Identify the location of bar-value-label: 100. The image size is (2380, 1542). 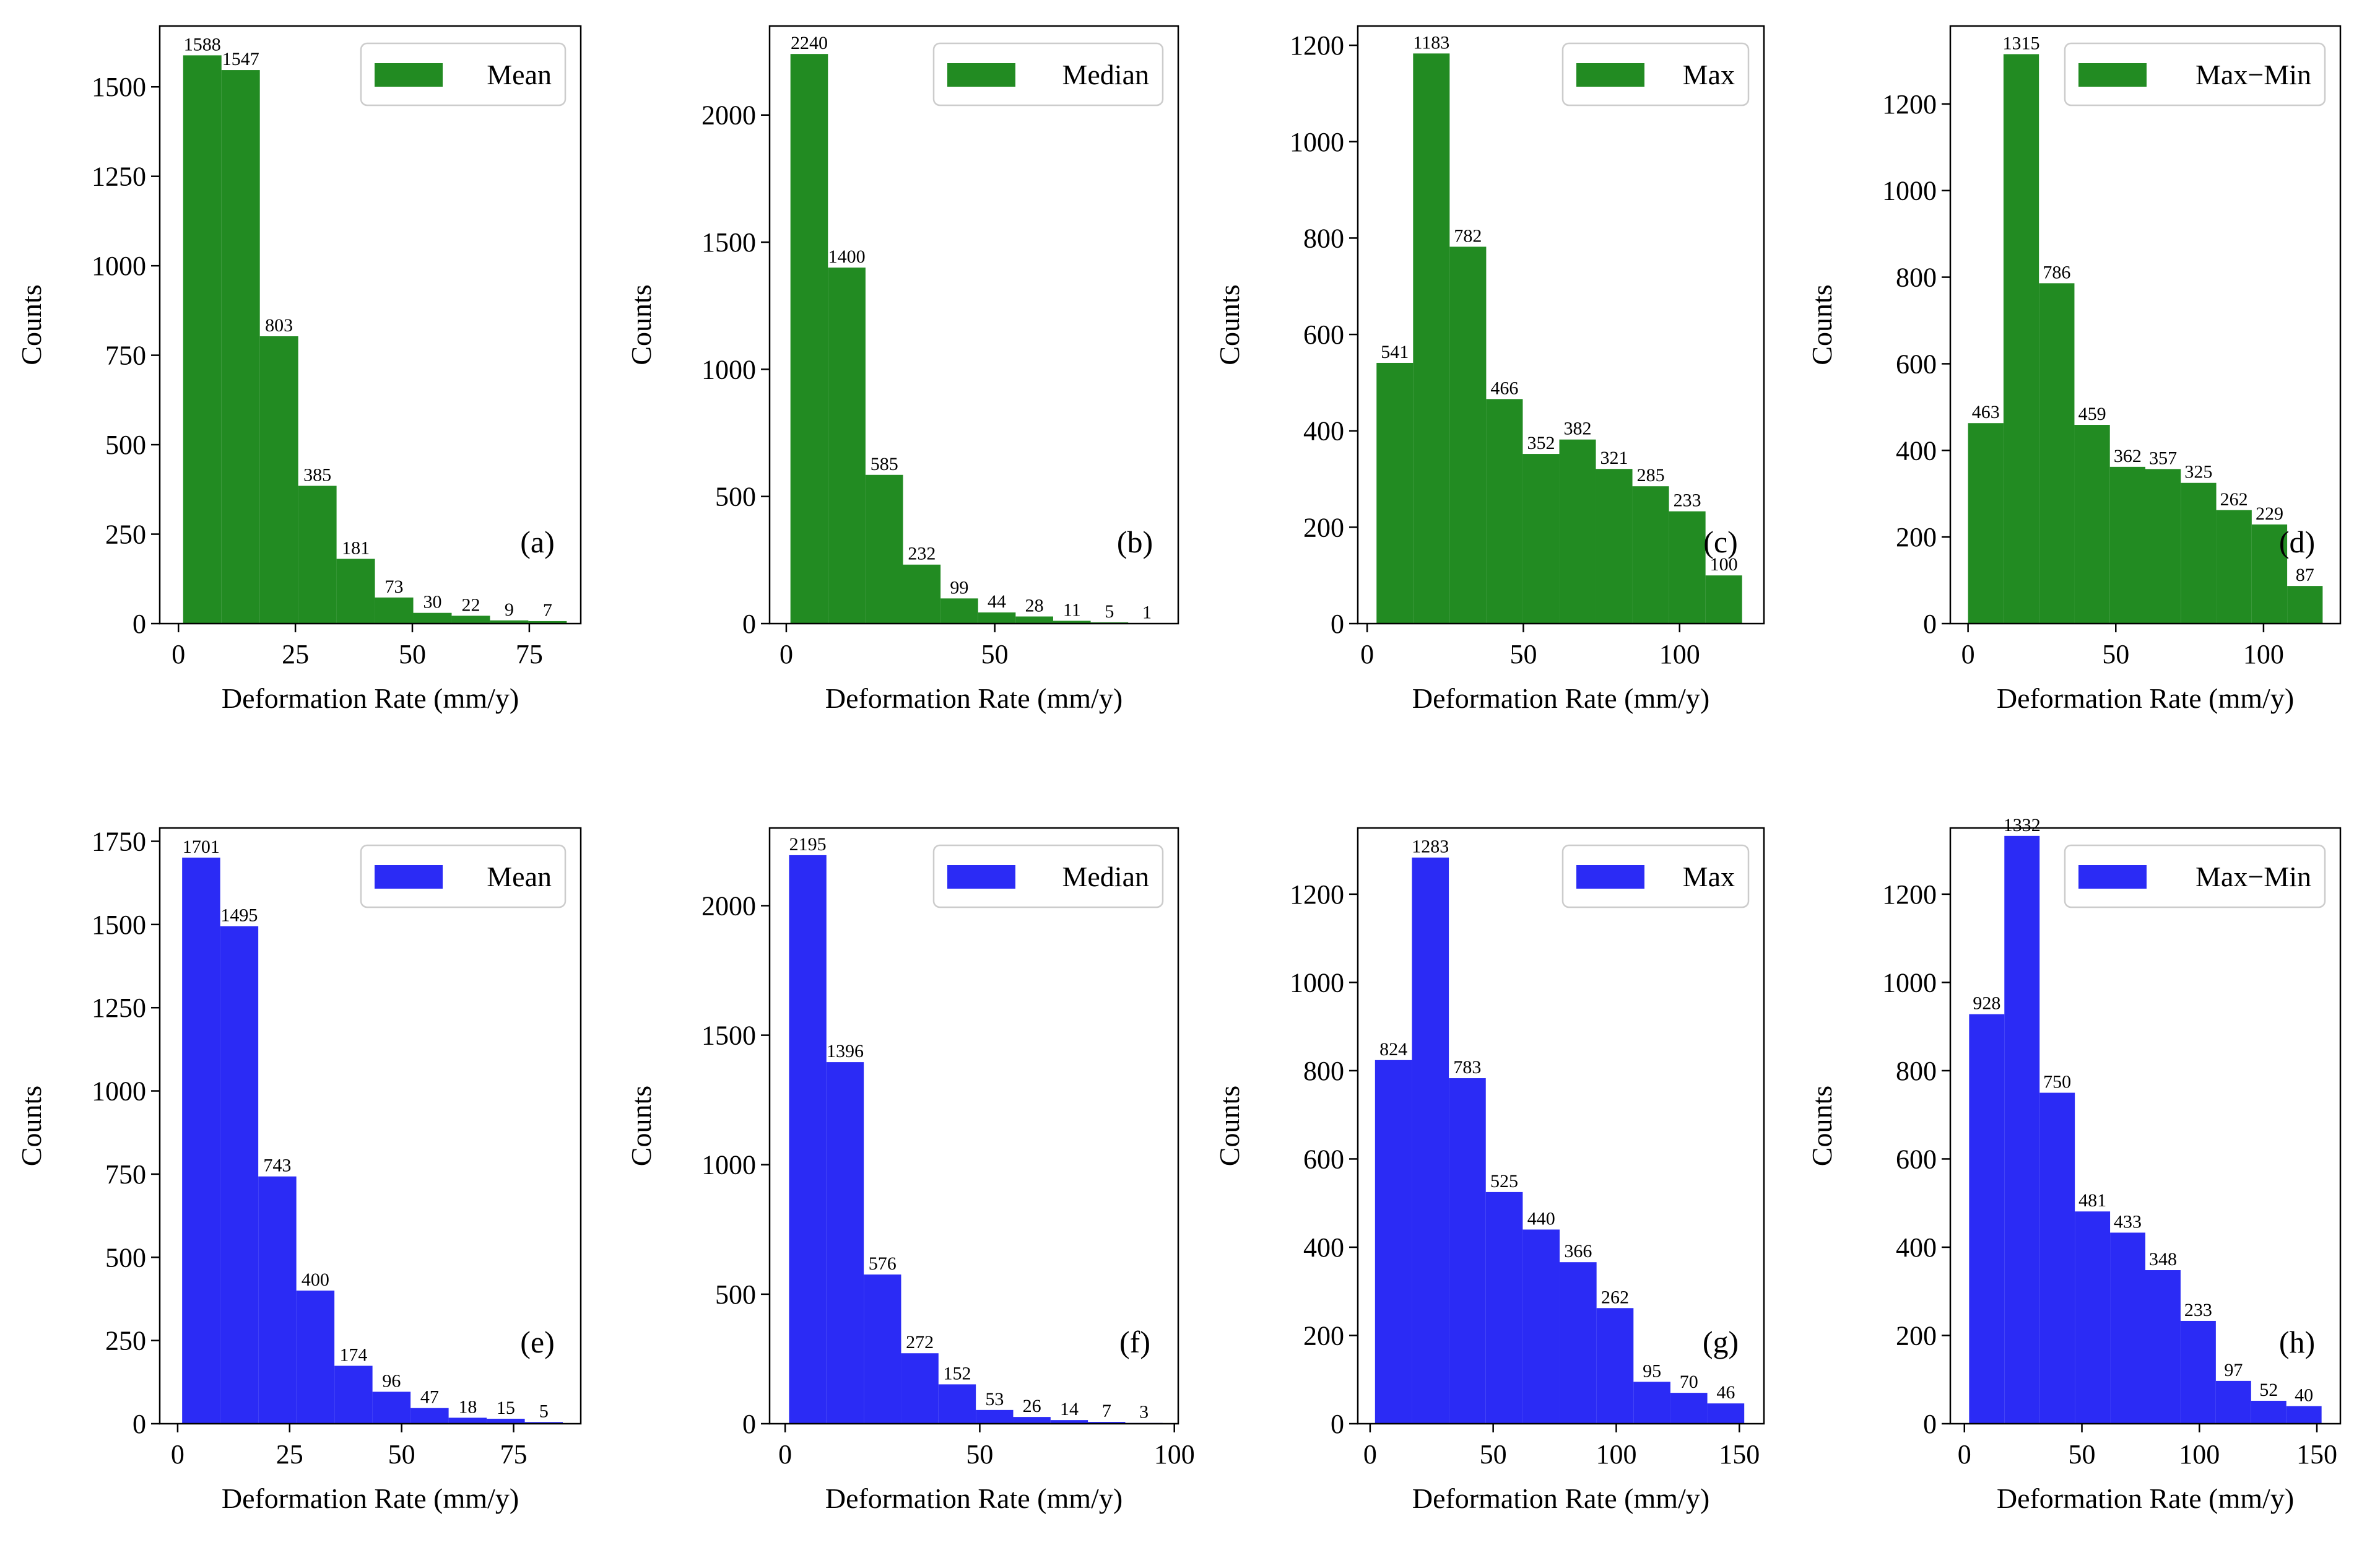
(1724, 564).